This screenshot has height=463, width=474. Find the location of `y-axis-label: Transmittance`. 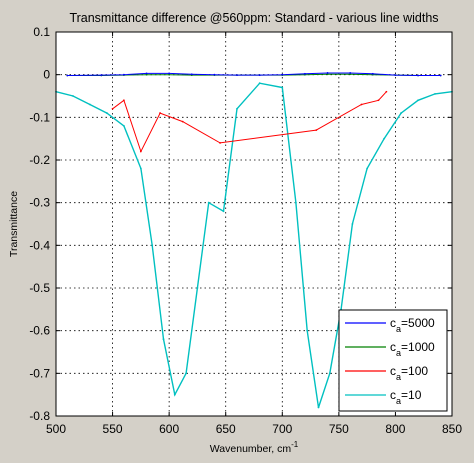

y-axis-label: Transmittance is located at coordinates (14, 224).